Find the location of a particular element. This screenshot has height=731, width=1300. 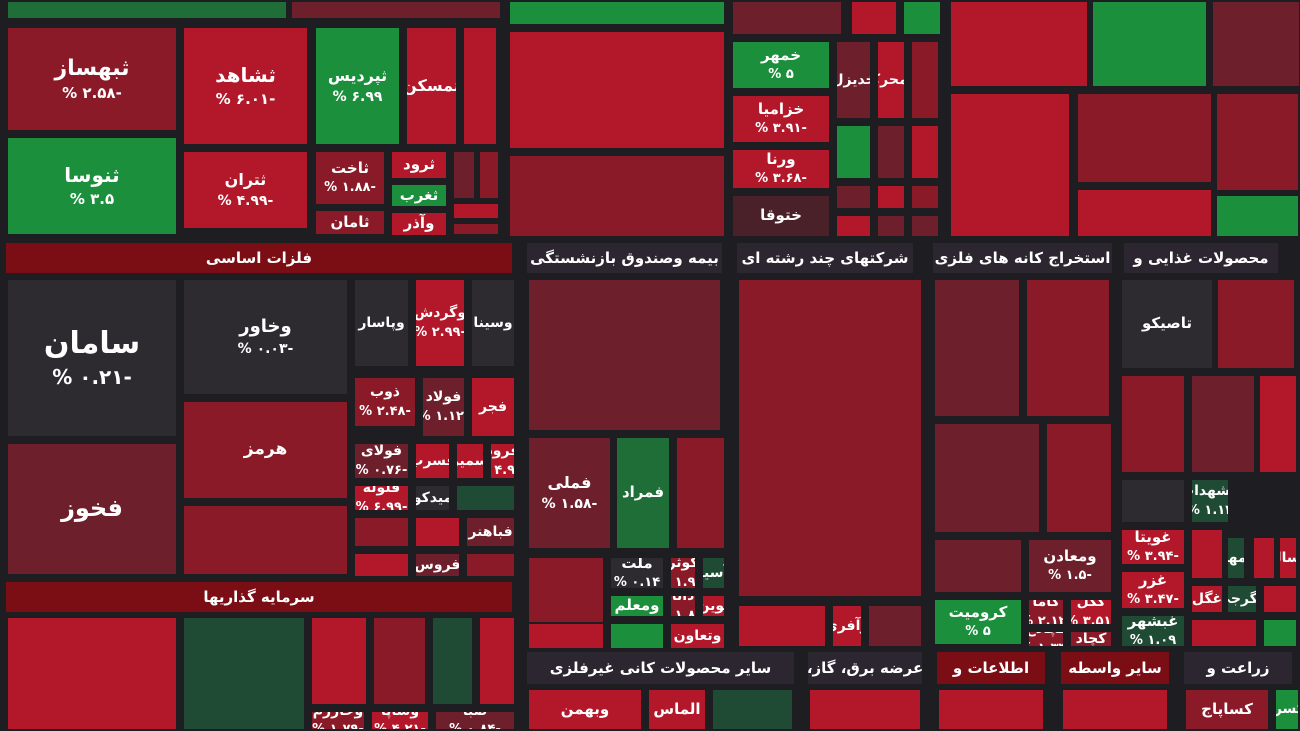

sector-header: سرمایه گذاریها is located at coordinates (259, 597).